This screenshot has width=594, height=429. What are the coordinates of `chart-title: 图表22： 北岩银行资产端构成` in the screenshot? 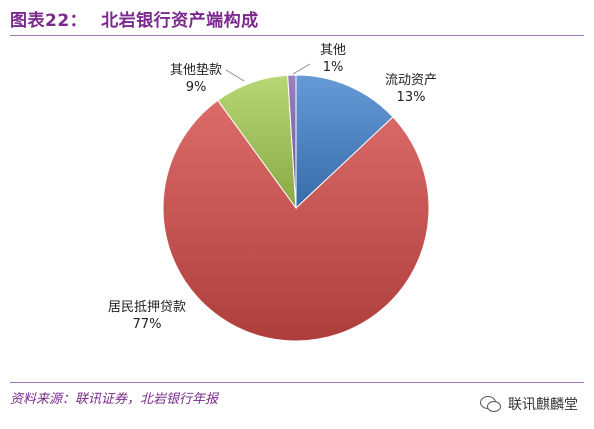 It's located at (134, 18).